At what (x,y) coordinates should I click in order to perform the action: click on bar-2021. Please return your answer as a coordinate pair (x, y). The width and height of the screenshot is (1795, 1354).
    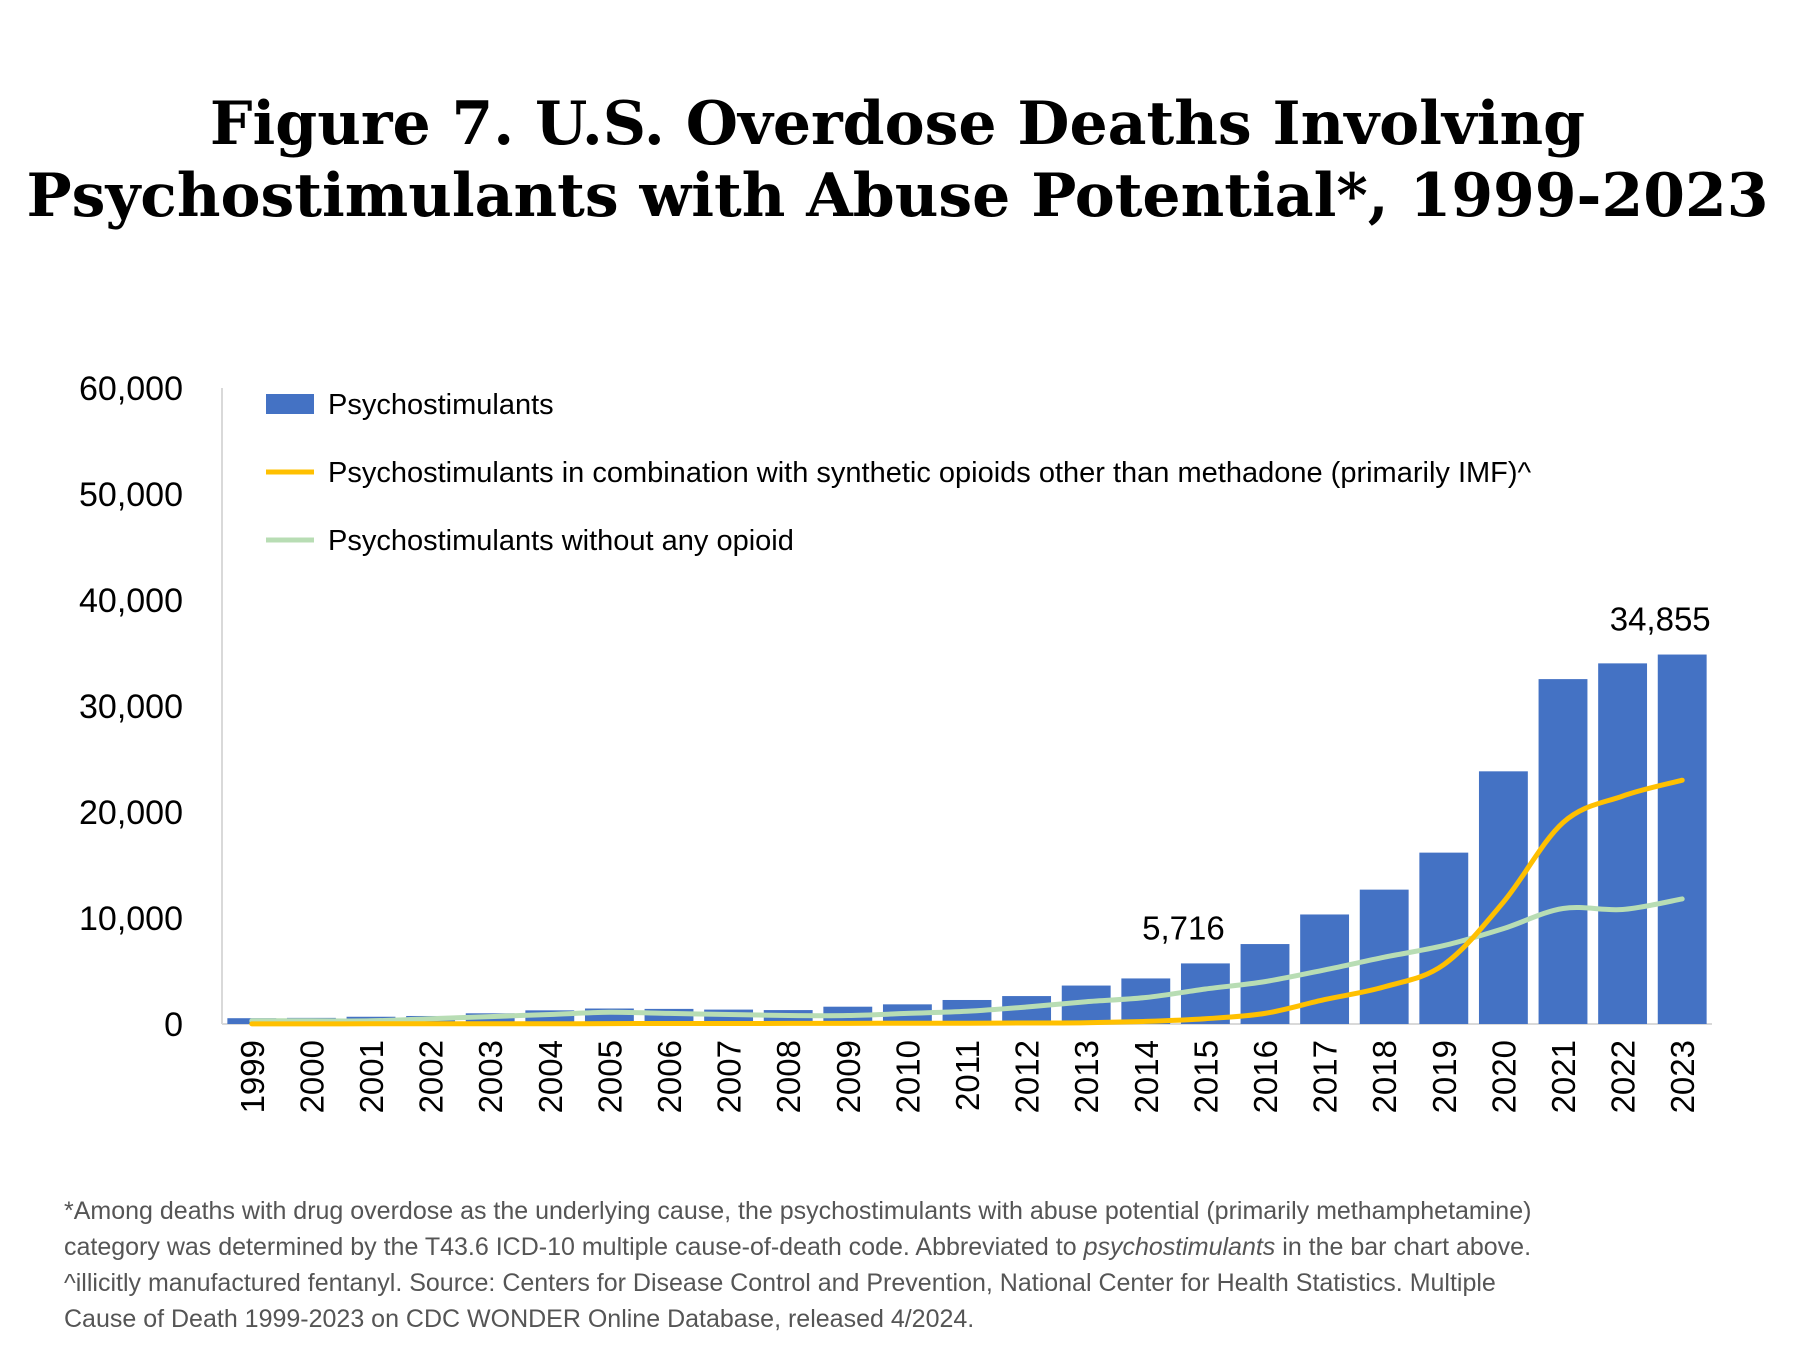
    Looking at the image, I should click on (1563, 851).